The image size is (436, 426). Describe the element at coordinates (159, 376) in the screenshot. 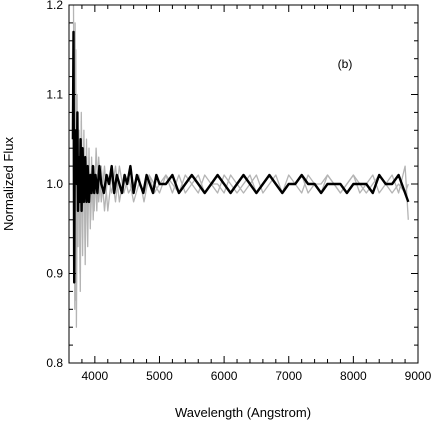

I see `x-tick-label: 5000` at that location.